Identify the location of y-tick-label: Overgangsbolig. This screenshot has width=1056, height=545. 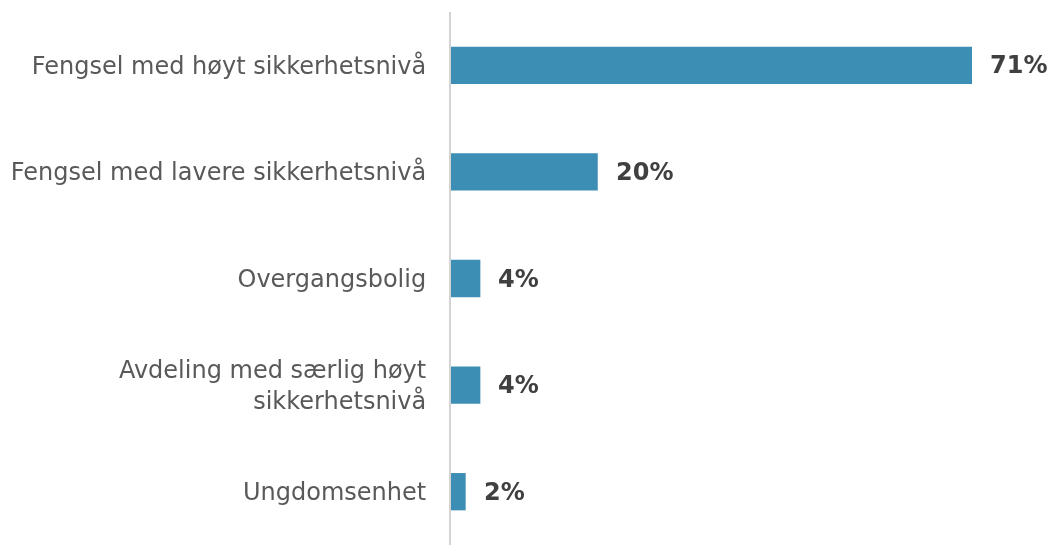
(332, 278).